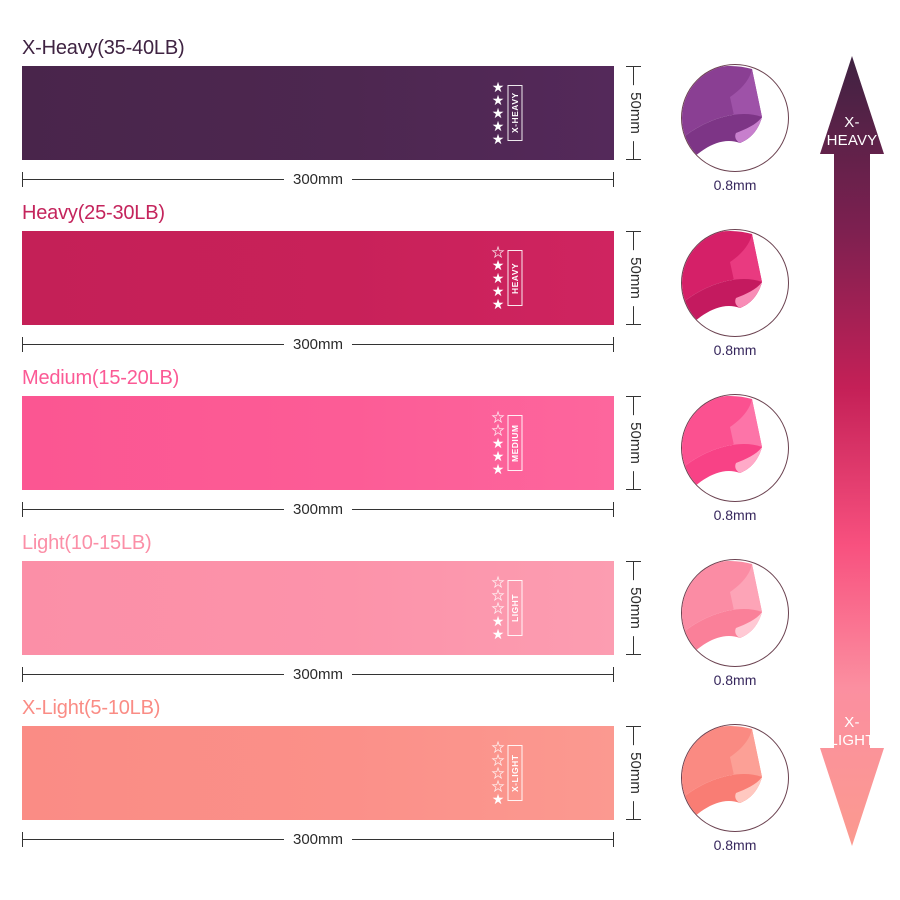  What do you see at coordinates (514, 278) in the screenshot?
I see `band-badge-heavy: HEAVY` at bounding box center [514, 278].